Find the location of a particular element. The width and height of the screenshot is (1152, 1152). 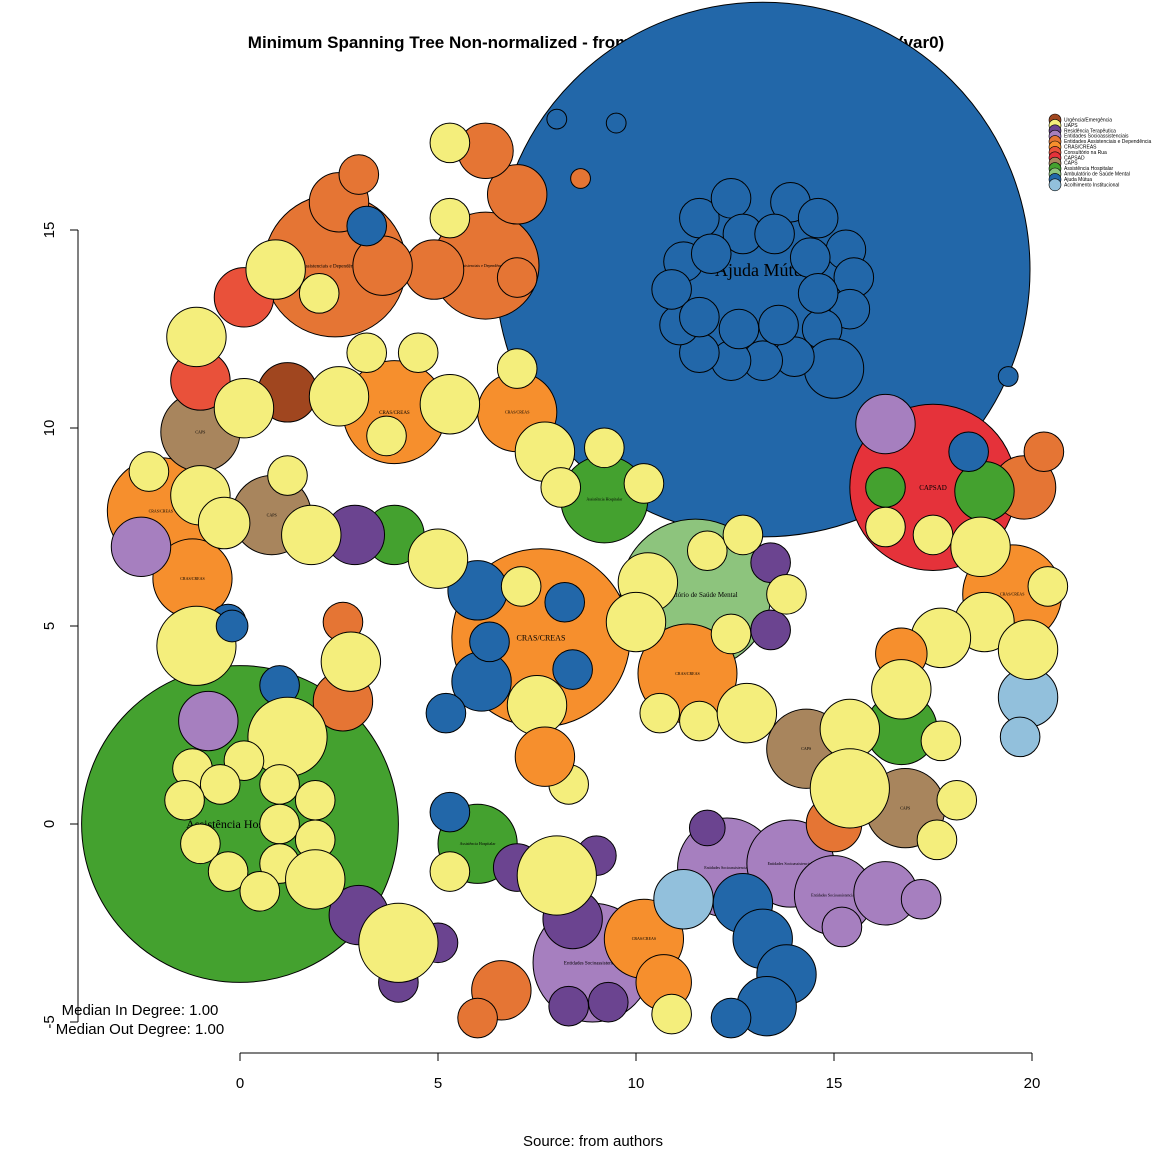

legend-label: Ambulatório de Saúde Mental is located at coordinates (1097, 175).